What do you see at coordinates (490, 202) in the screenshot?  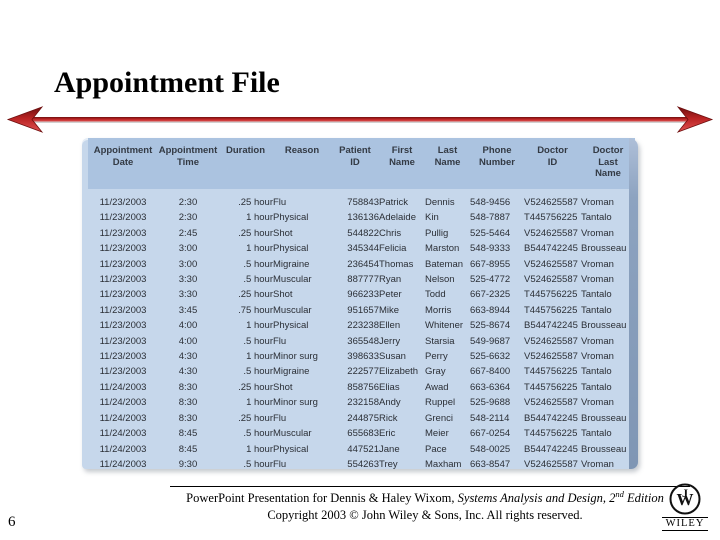 I see `table-cell: 548-9456` at bounding box center [490, 202].